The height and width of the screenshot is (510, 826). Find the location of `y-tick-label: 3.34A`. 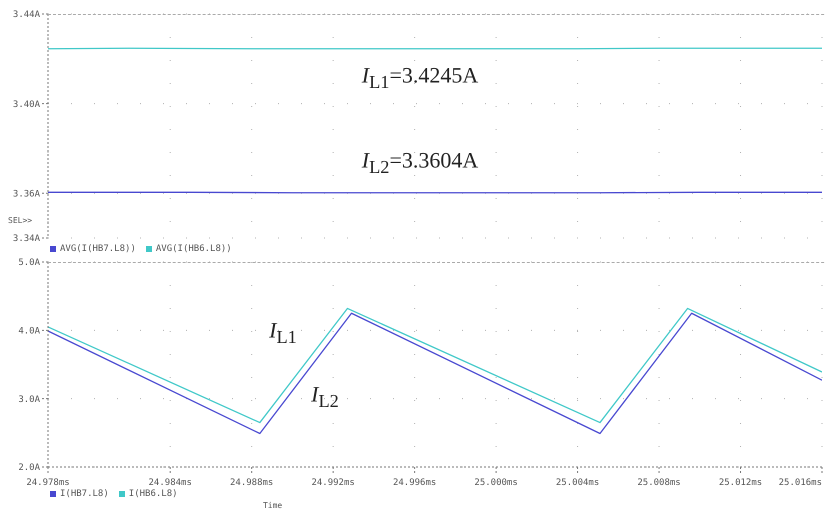

y-tick-label: 3.34A is located at coordinates (26, 239).